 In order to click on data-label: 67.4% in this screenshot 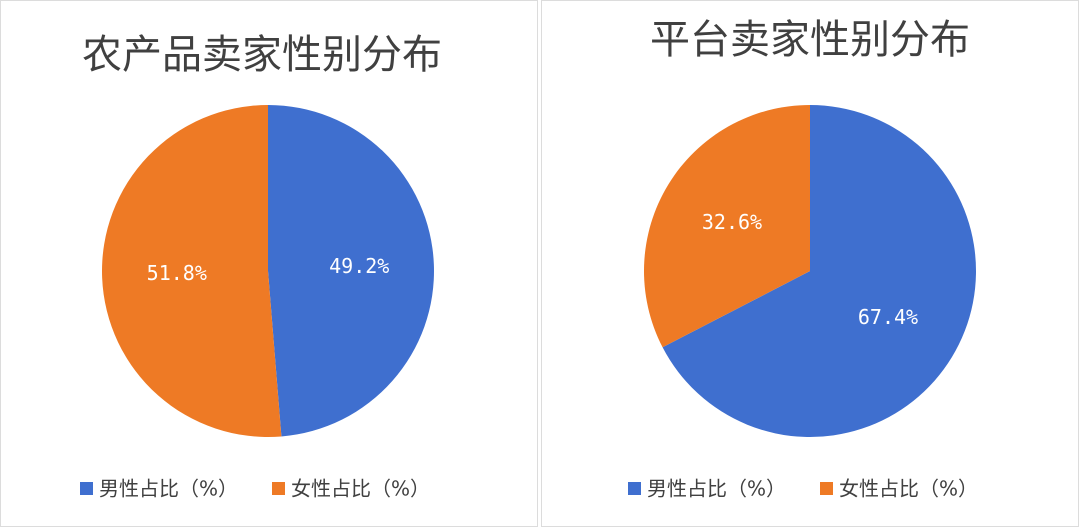, I will do `click(888, 317)`.